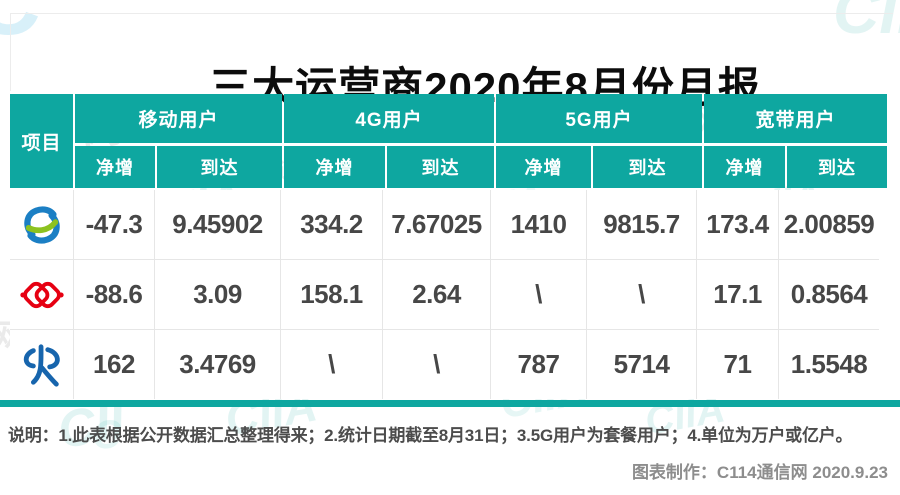 The image size is (900, 495). I want to click on cell-broadband-total: 2.00859, so click(829, 224).